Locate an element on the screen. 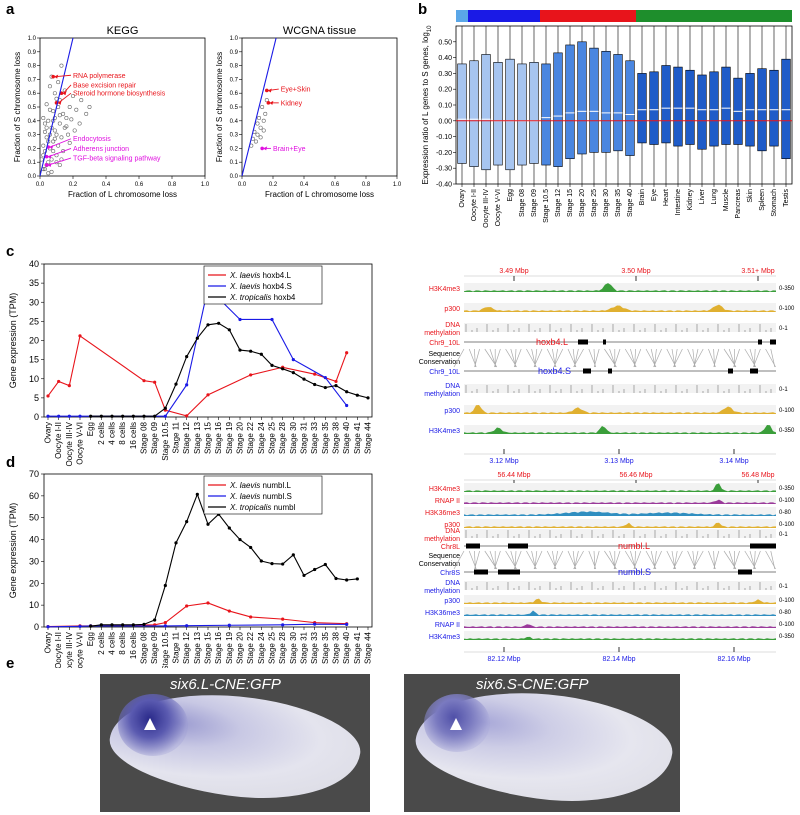 The height and width of the screenshot is (815, 800). x-tick-label: 1.0 is located at coordinates (205, 185).